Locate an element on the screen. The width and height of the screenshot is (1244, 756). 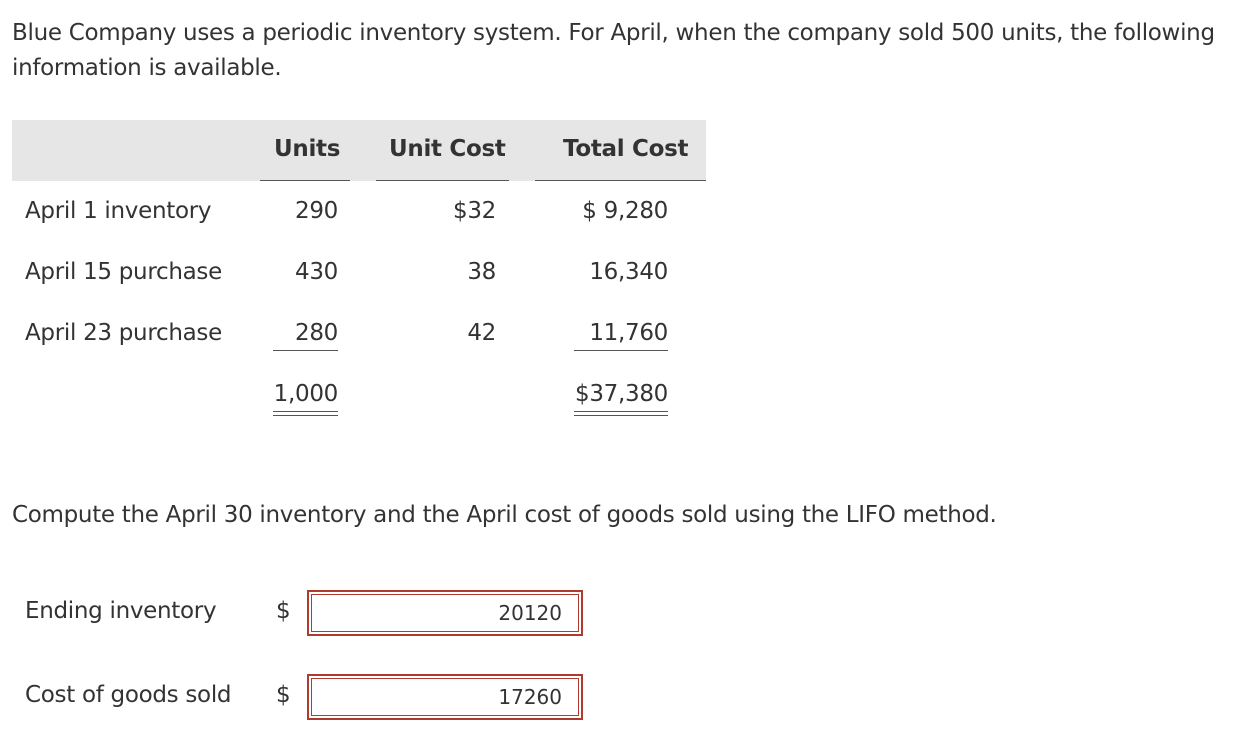
units-subtotal-rule is located at coordinates (305, 350).